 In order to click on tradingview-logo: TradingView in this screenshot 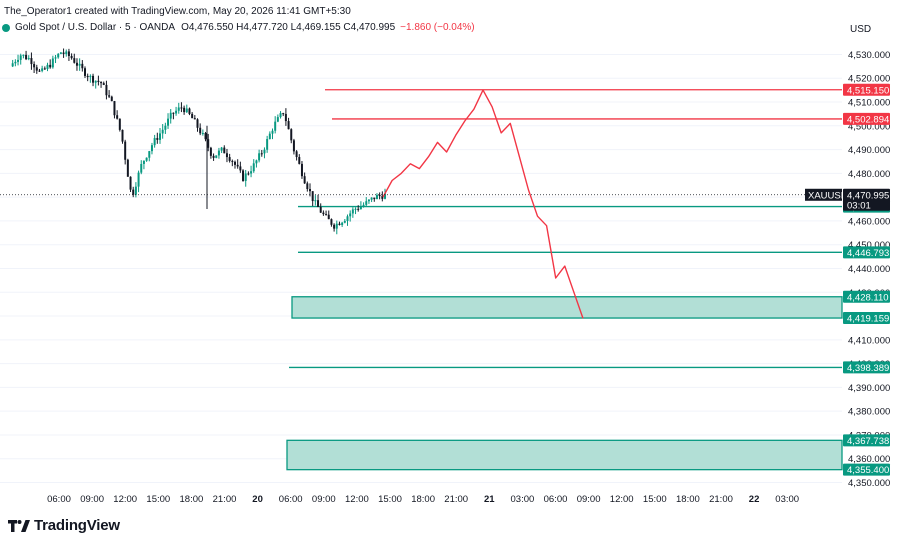, I will do `click(64, 525)`.